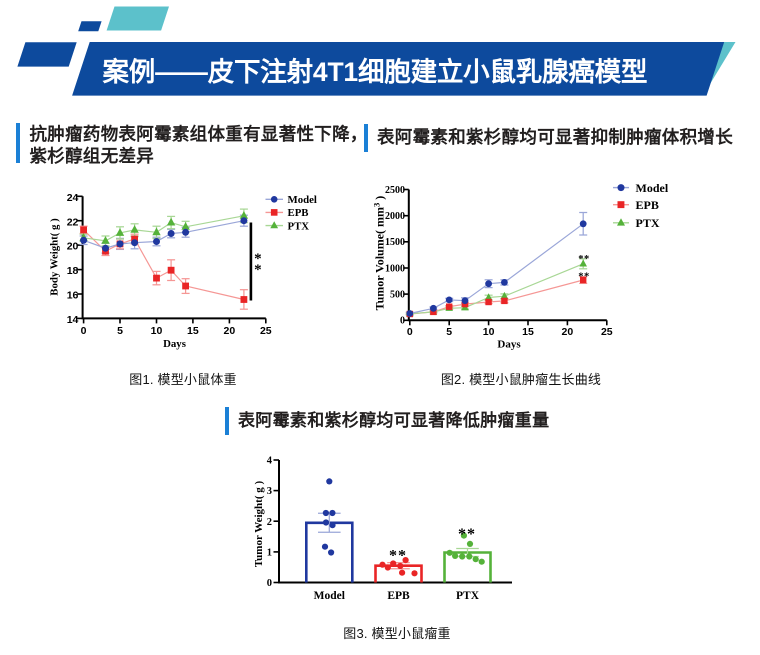 This screenshot has width=760, height=655. What do you see at coordinates (395, 216) in the screenshot?
I see `svg-text: 2000` at bounding box center [395, 216].